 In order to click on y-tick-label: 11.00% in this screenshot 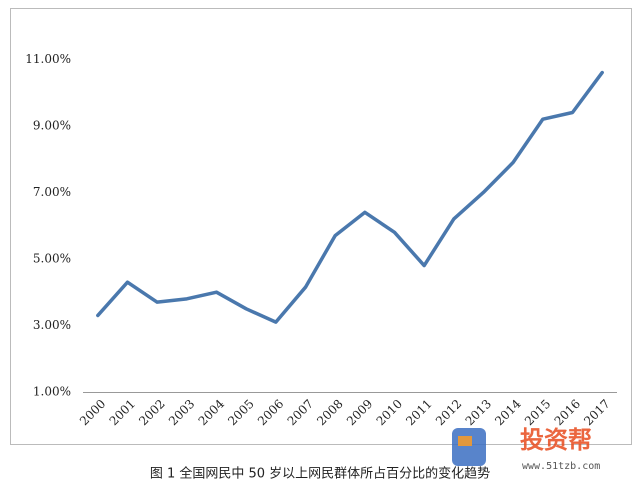, I will do `click(48, 59)`.